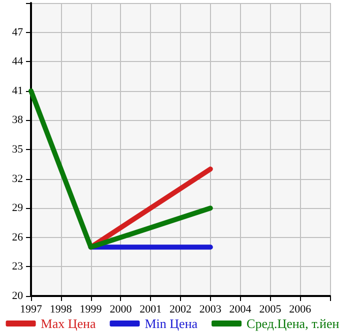 This screenshot has height=335, width=345. I want to click on x-tick-label: 2002, so click(181, 310).